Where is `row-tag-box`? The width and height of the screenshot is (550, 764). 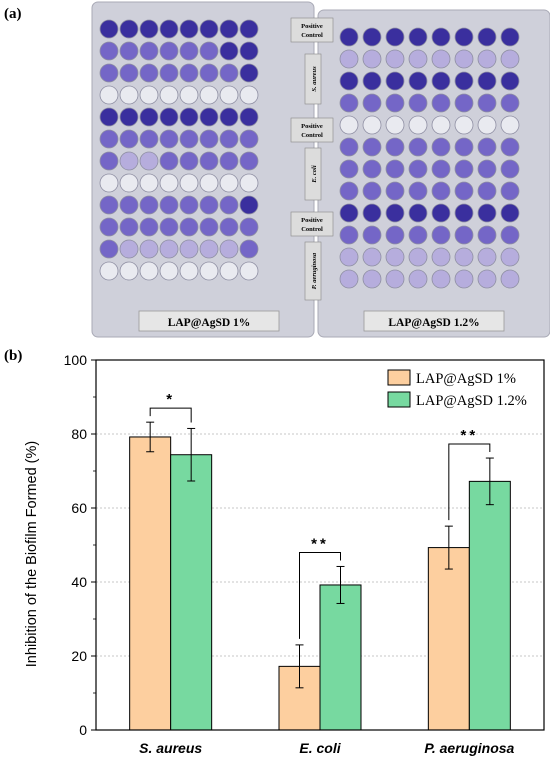
row-tag-box is located at coordinates (312, 30).